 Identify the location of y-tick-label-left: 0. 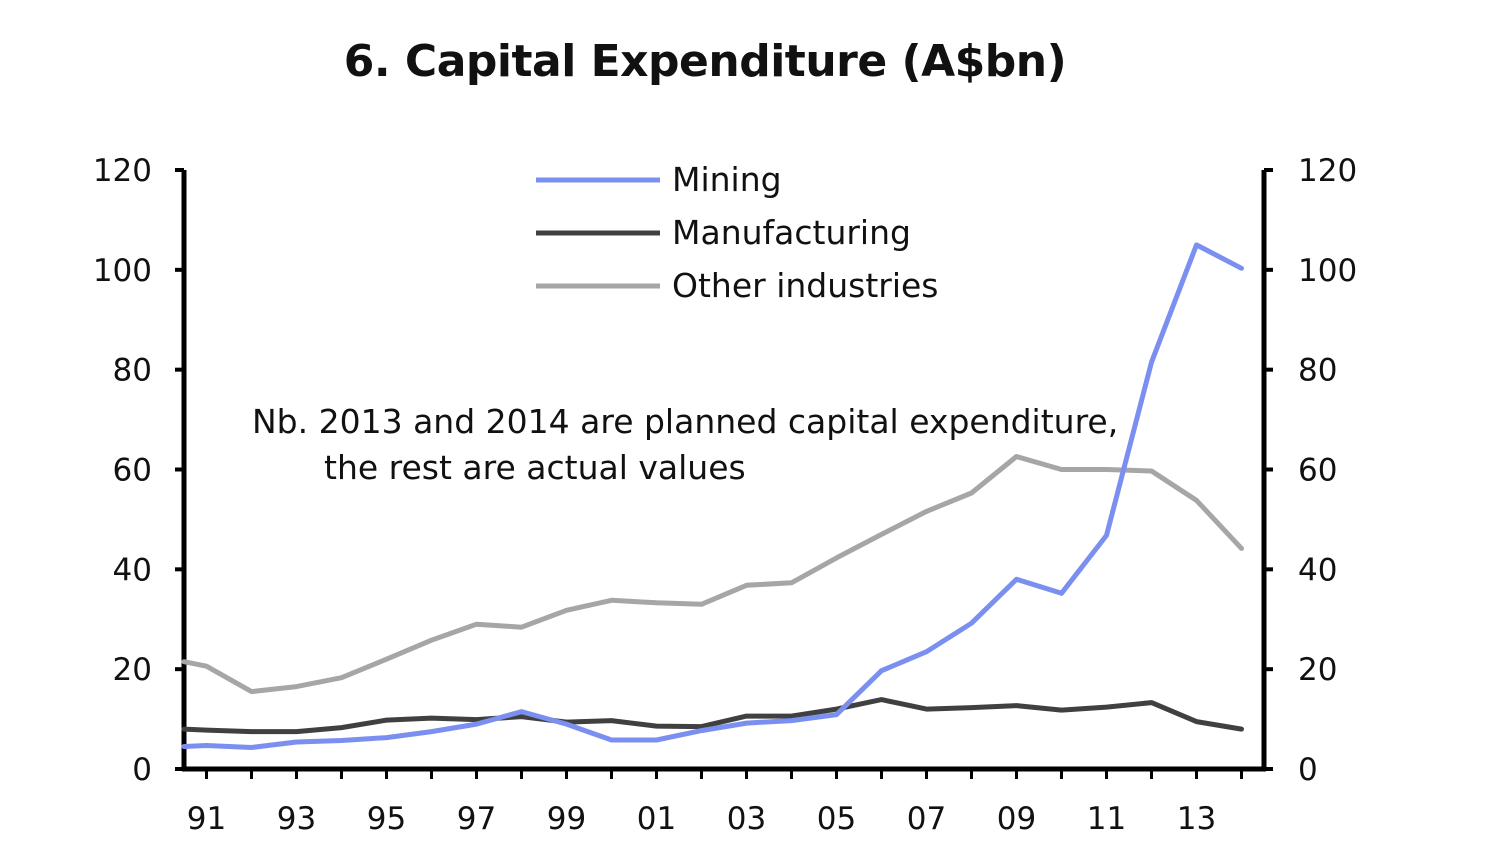
(142, 770).